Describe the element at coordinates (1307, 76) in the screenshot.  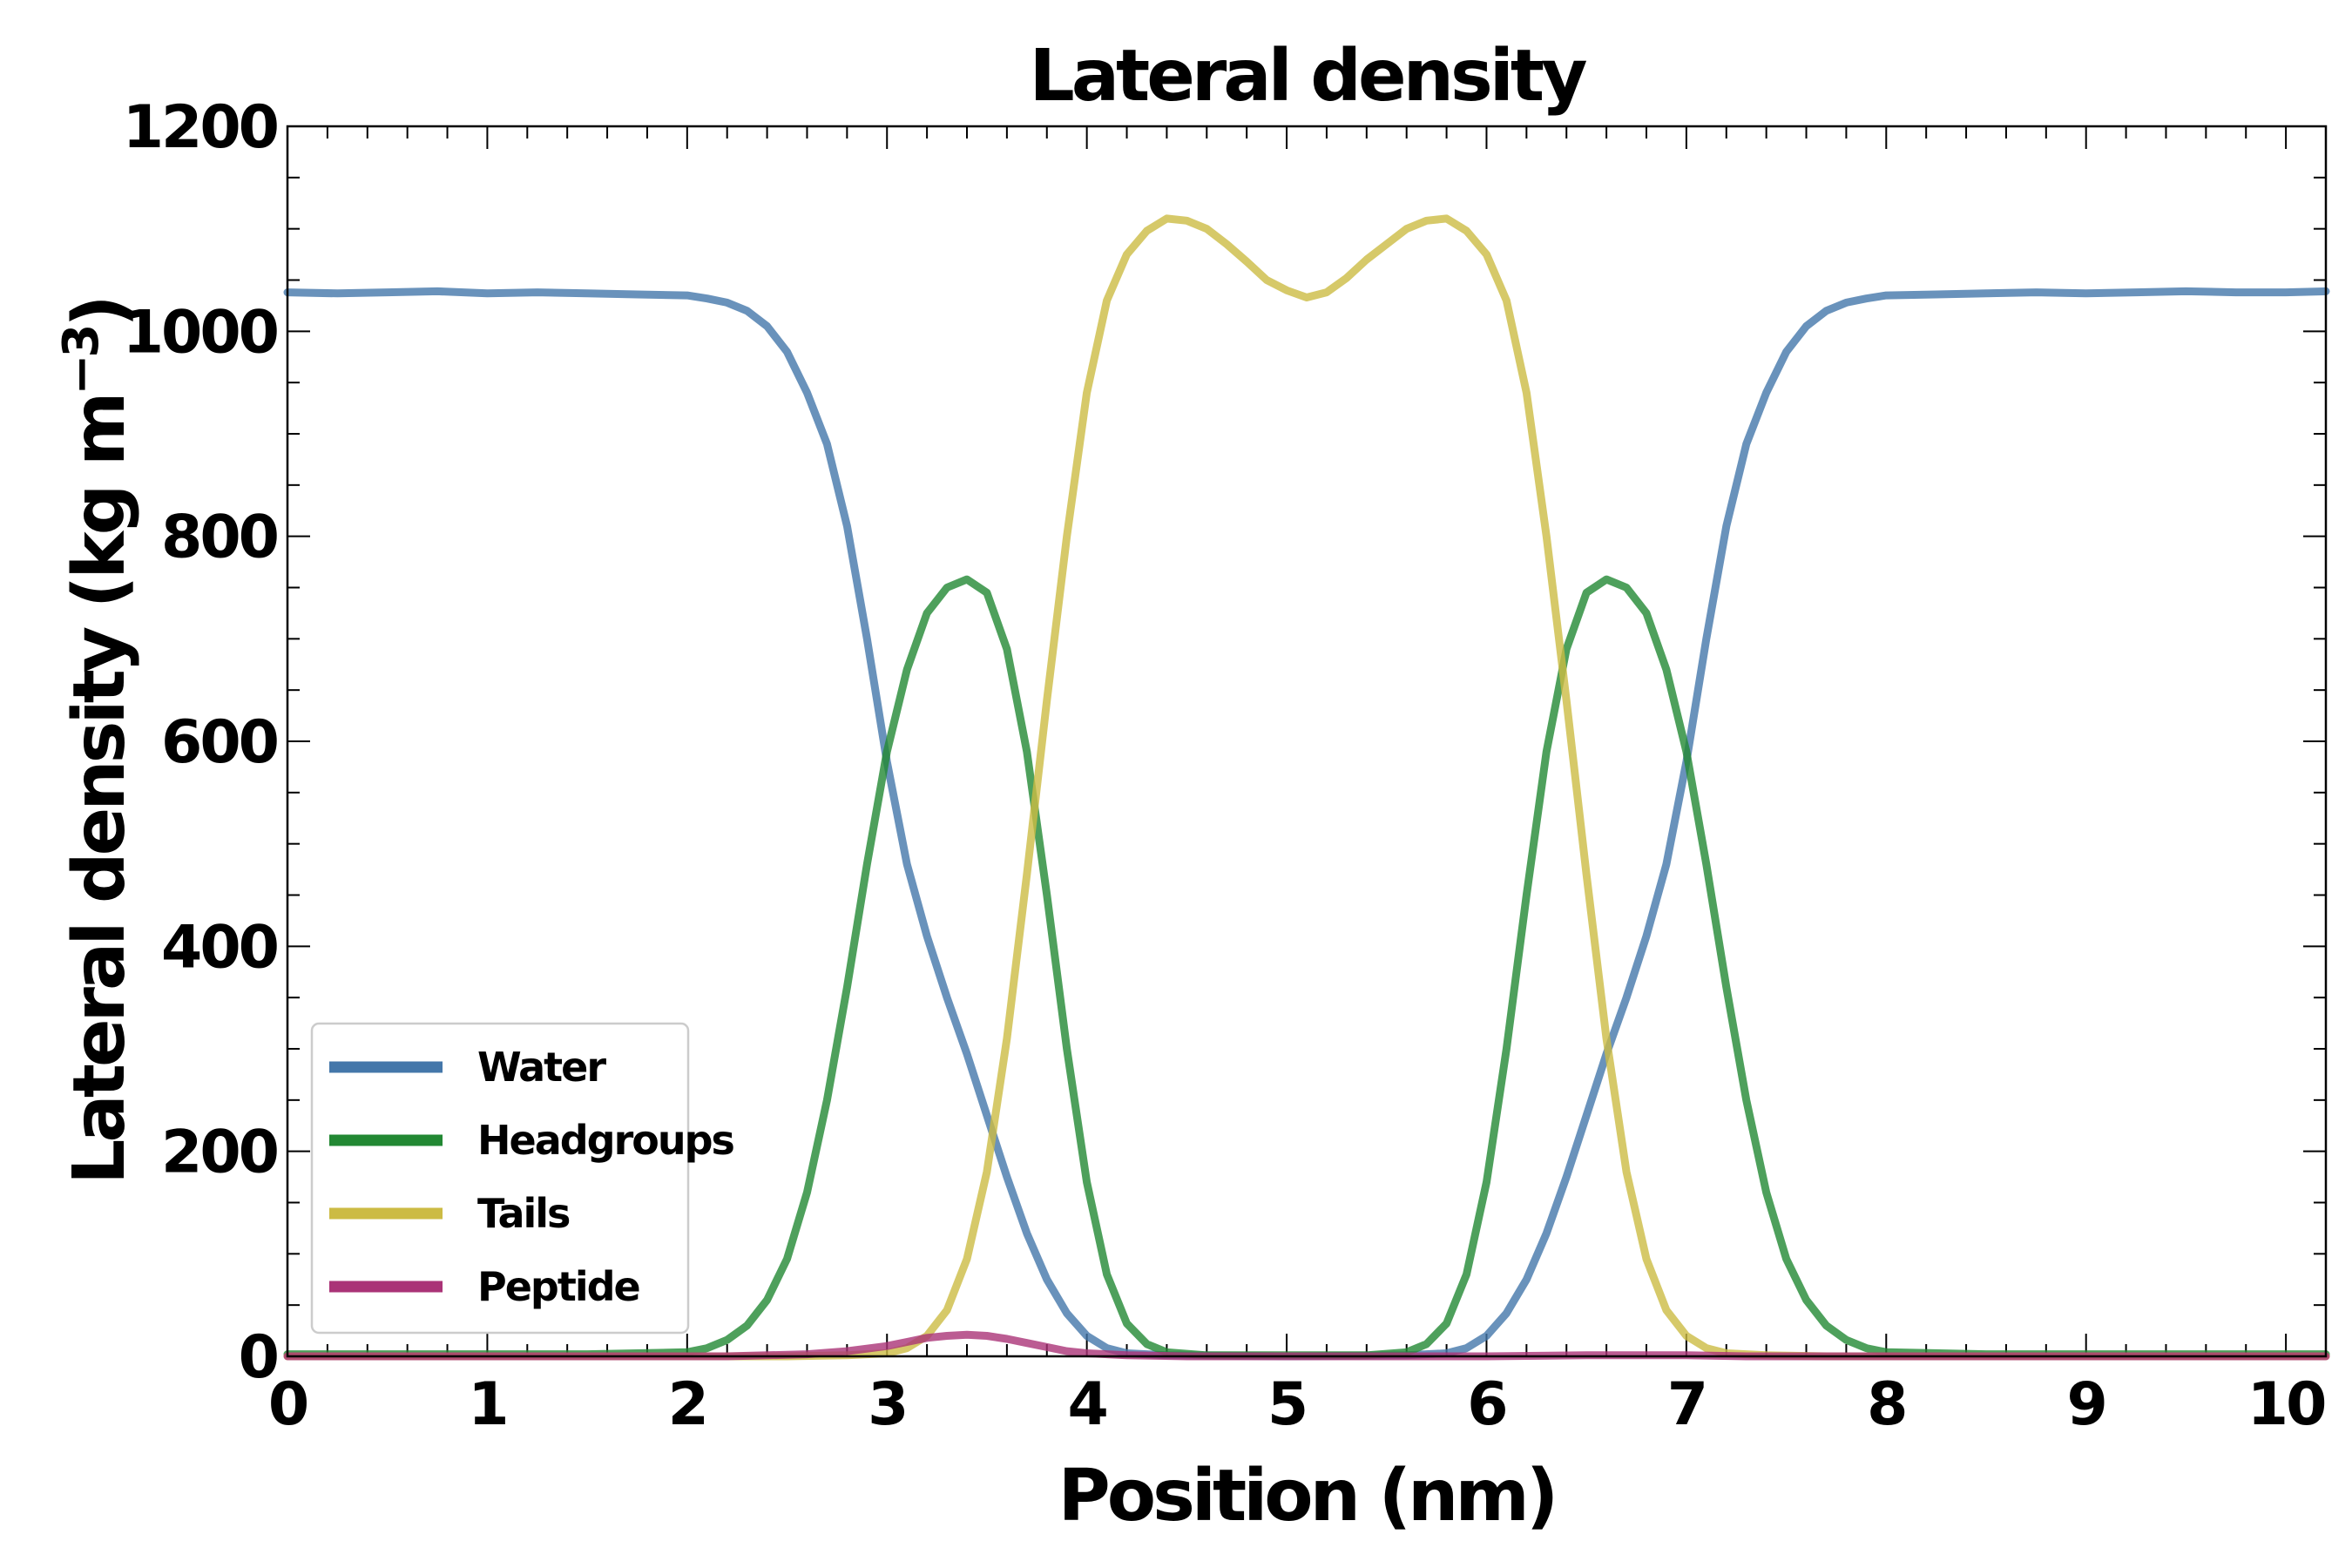
I see `chart-title: Lateral density` at that location.